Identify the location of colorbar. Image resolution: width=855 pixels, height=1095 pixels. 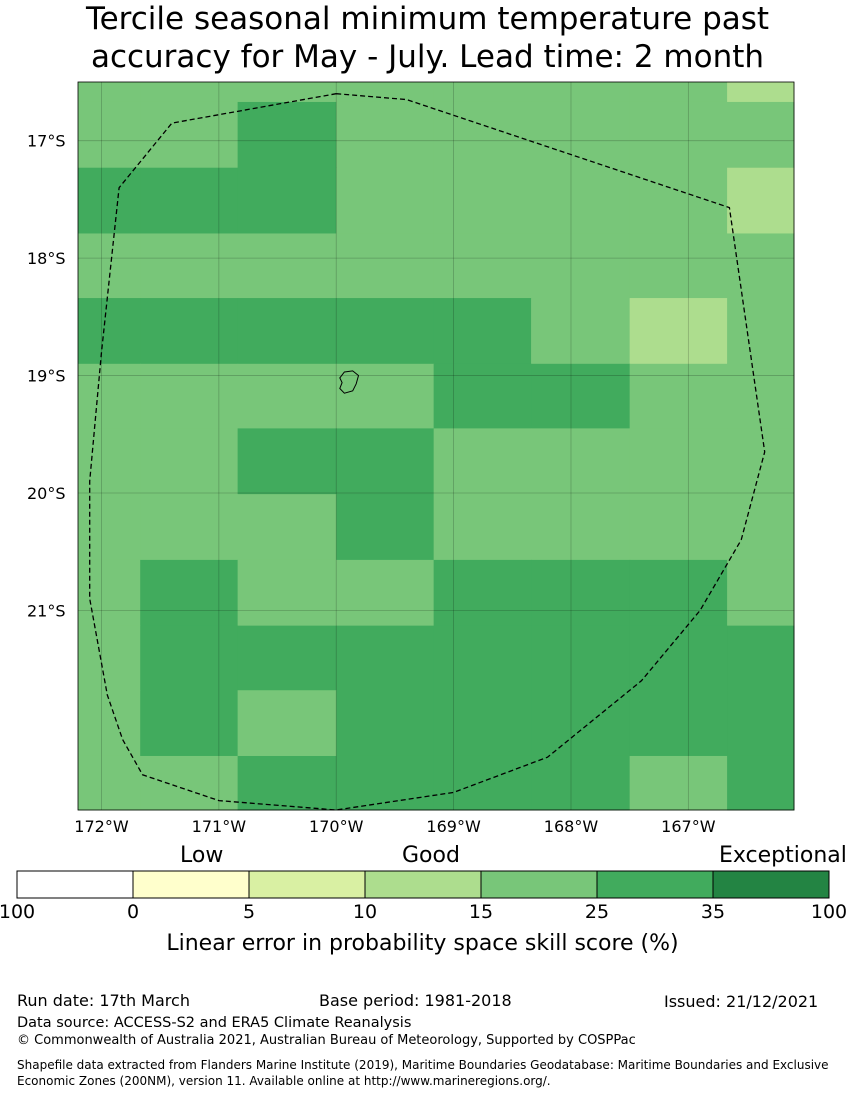
(423, 884).